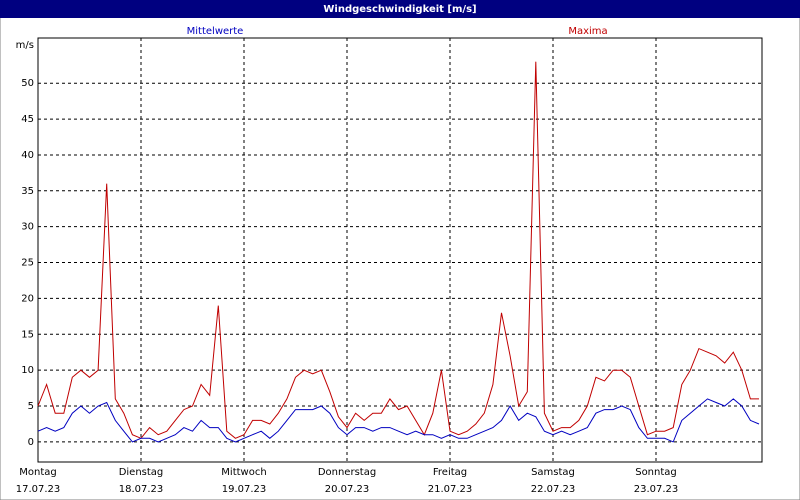 This screenshot has width=800, height=500. I want to click on y-tick-label: 5, so click(31, 406).